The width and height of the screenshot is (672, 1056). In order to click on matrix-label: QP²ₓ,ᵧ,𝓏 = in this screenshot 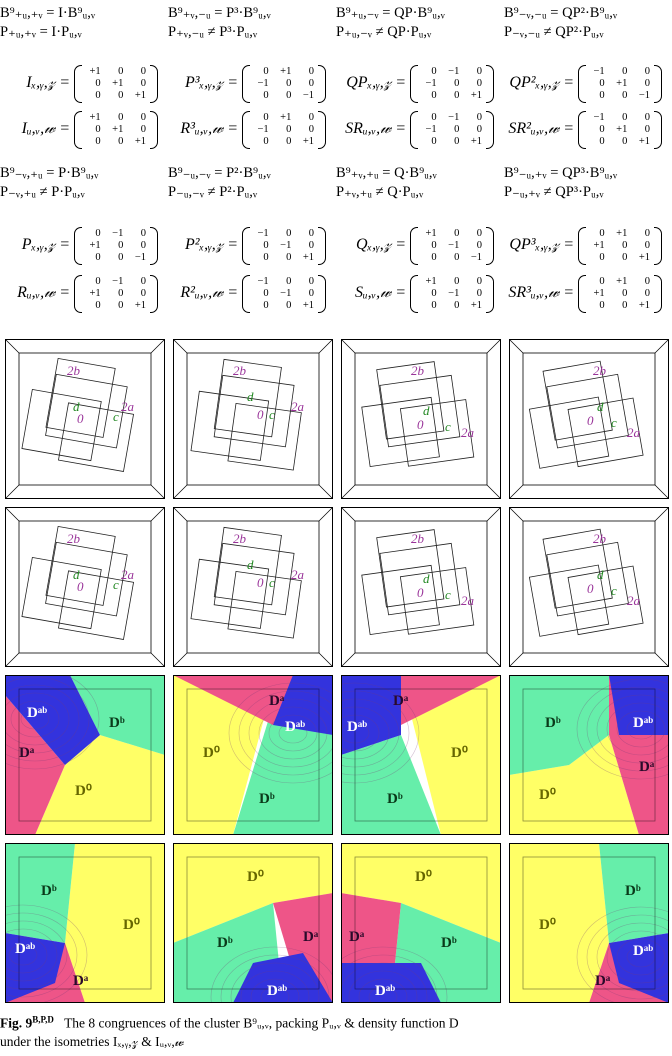, I will do `click(541, 82)`.